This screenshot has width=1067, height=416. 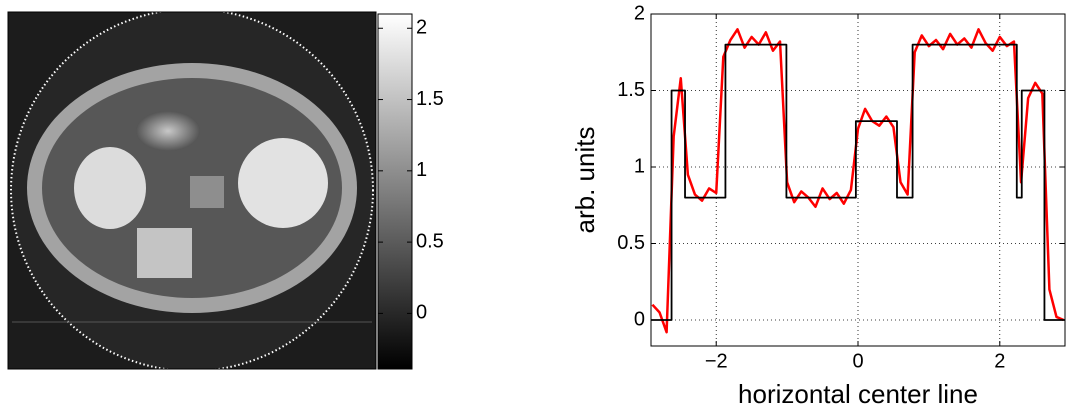 What do you see at coordinates (585, 180) in the screenshot?
I see `y-axis-label: arb. units` at bounding box center [585, 180].